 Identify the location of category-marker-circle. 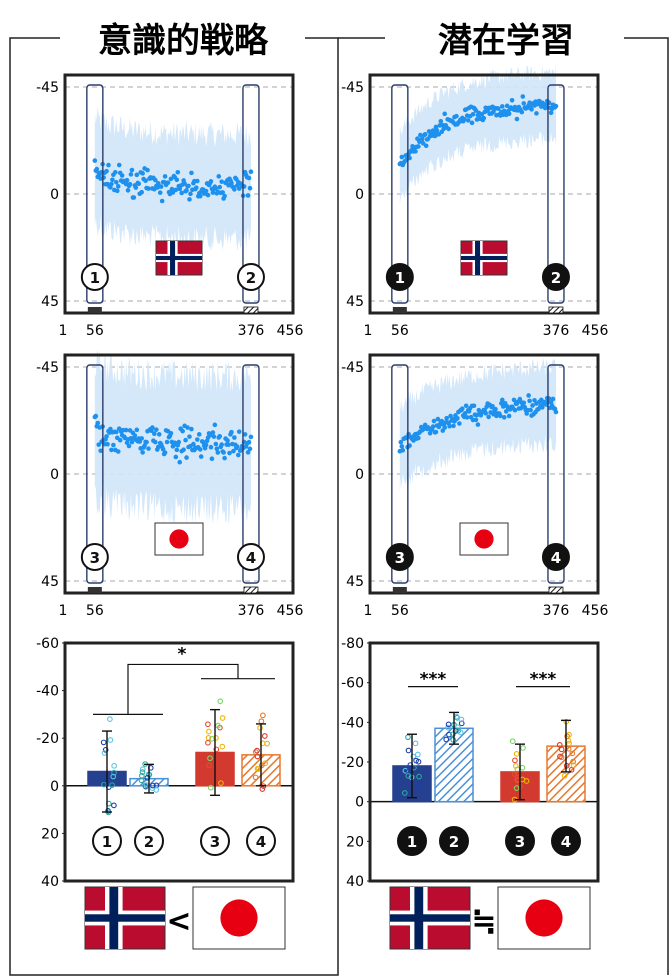
(261, 841).